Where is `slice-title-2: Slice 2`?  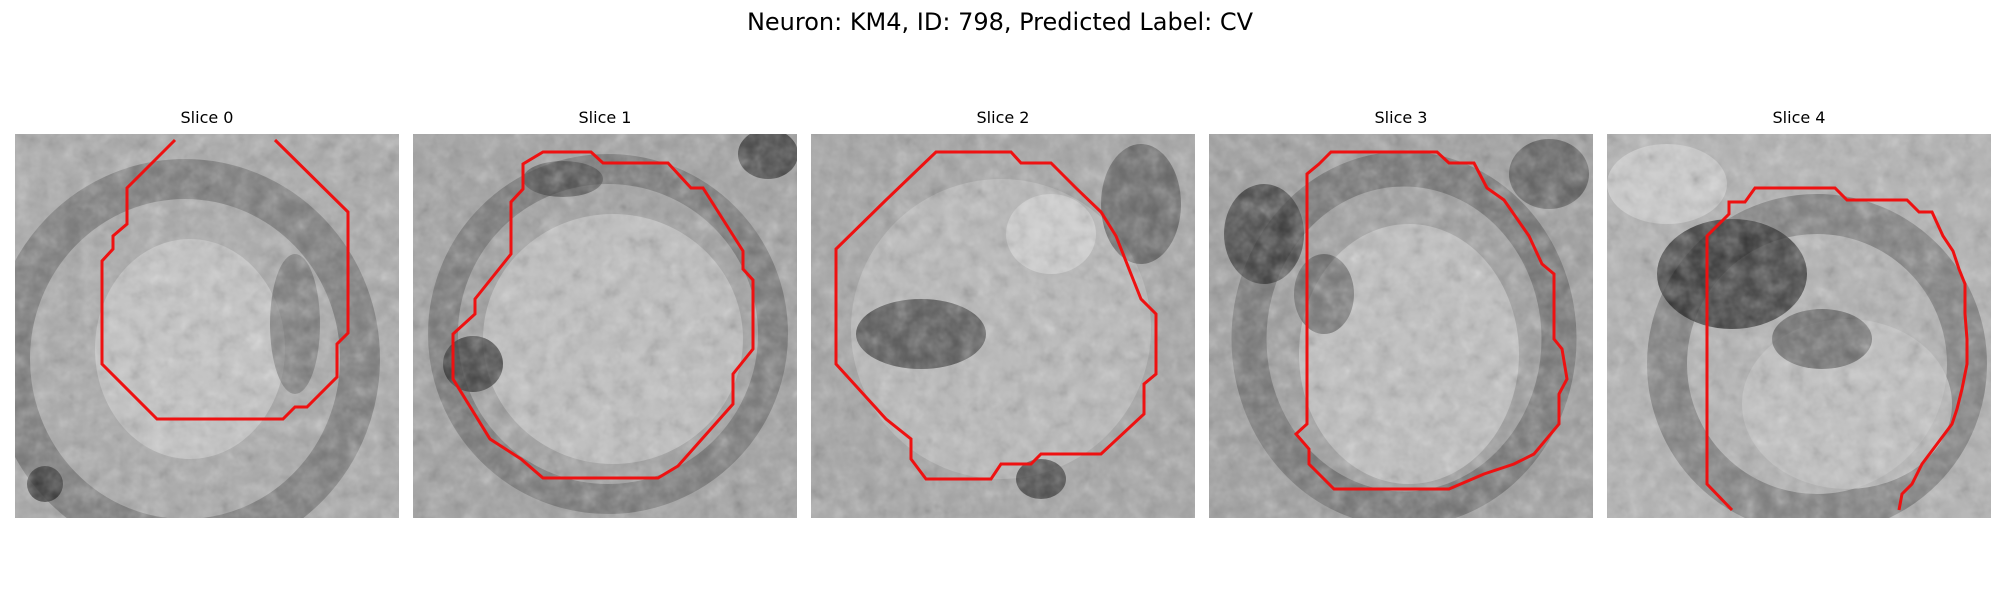 slice-title-2: Slice 2 is located at coordinates (1003, 117).